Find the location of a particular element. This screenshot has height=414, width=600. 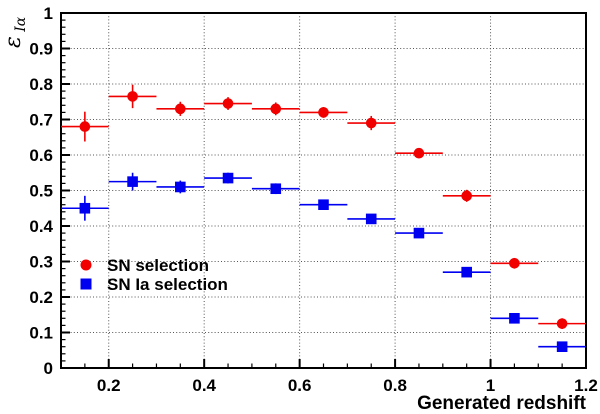

legend: SN selection SN Ia selection is located at coordinates (154, 275).